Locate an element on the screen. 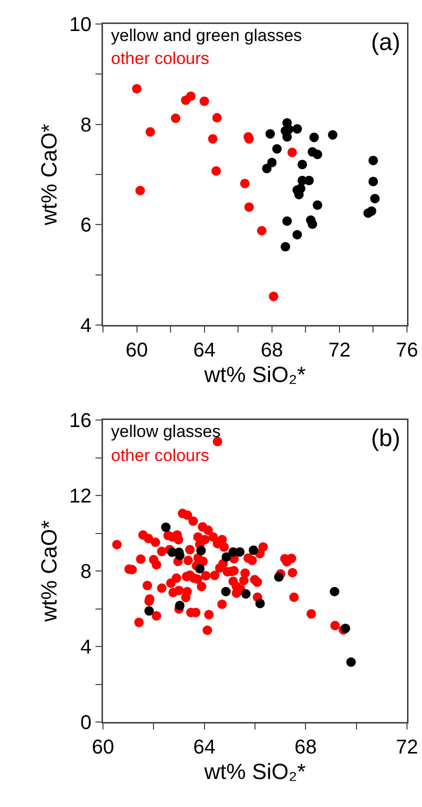 Image resolution: width=422 pixels, height=807 pixels. text: yellow and green glasses is located at coordinates (206, 35).